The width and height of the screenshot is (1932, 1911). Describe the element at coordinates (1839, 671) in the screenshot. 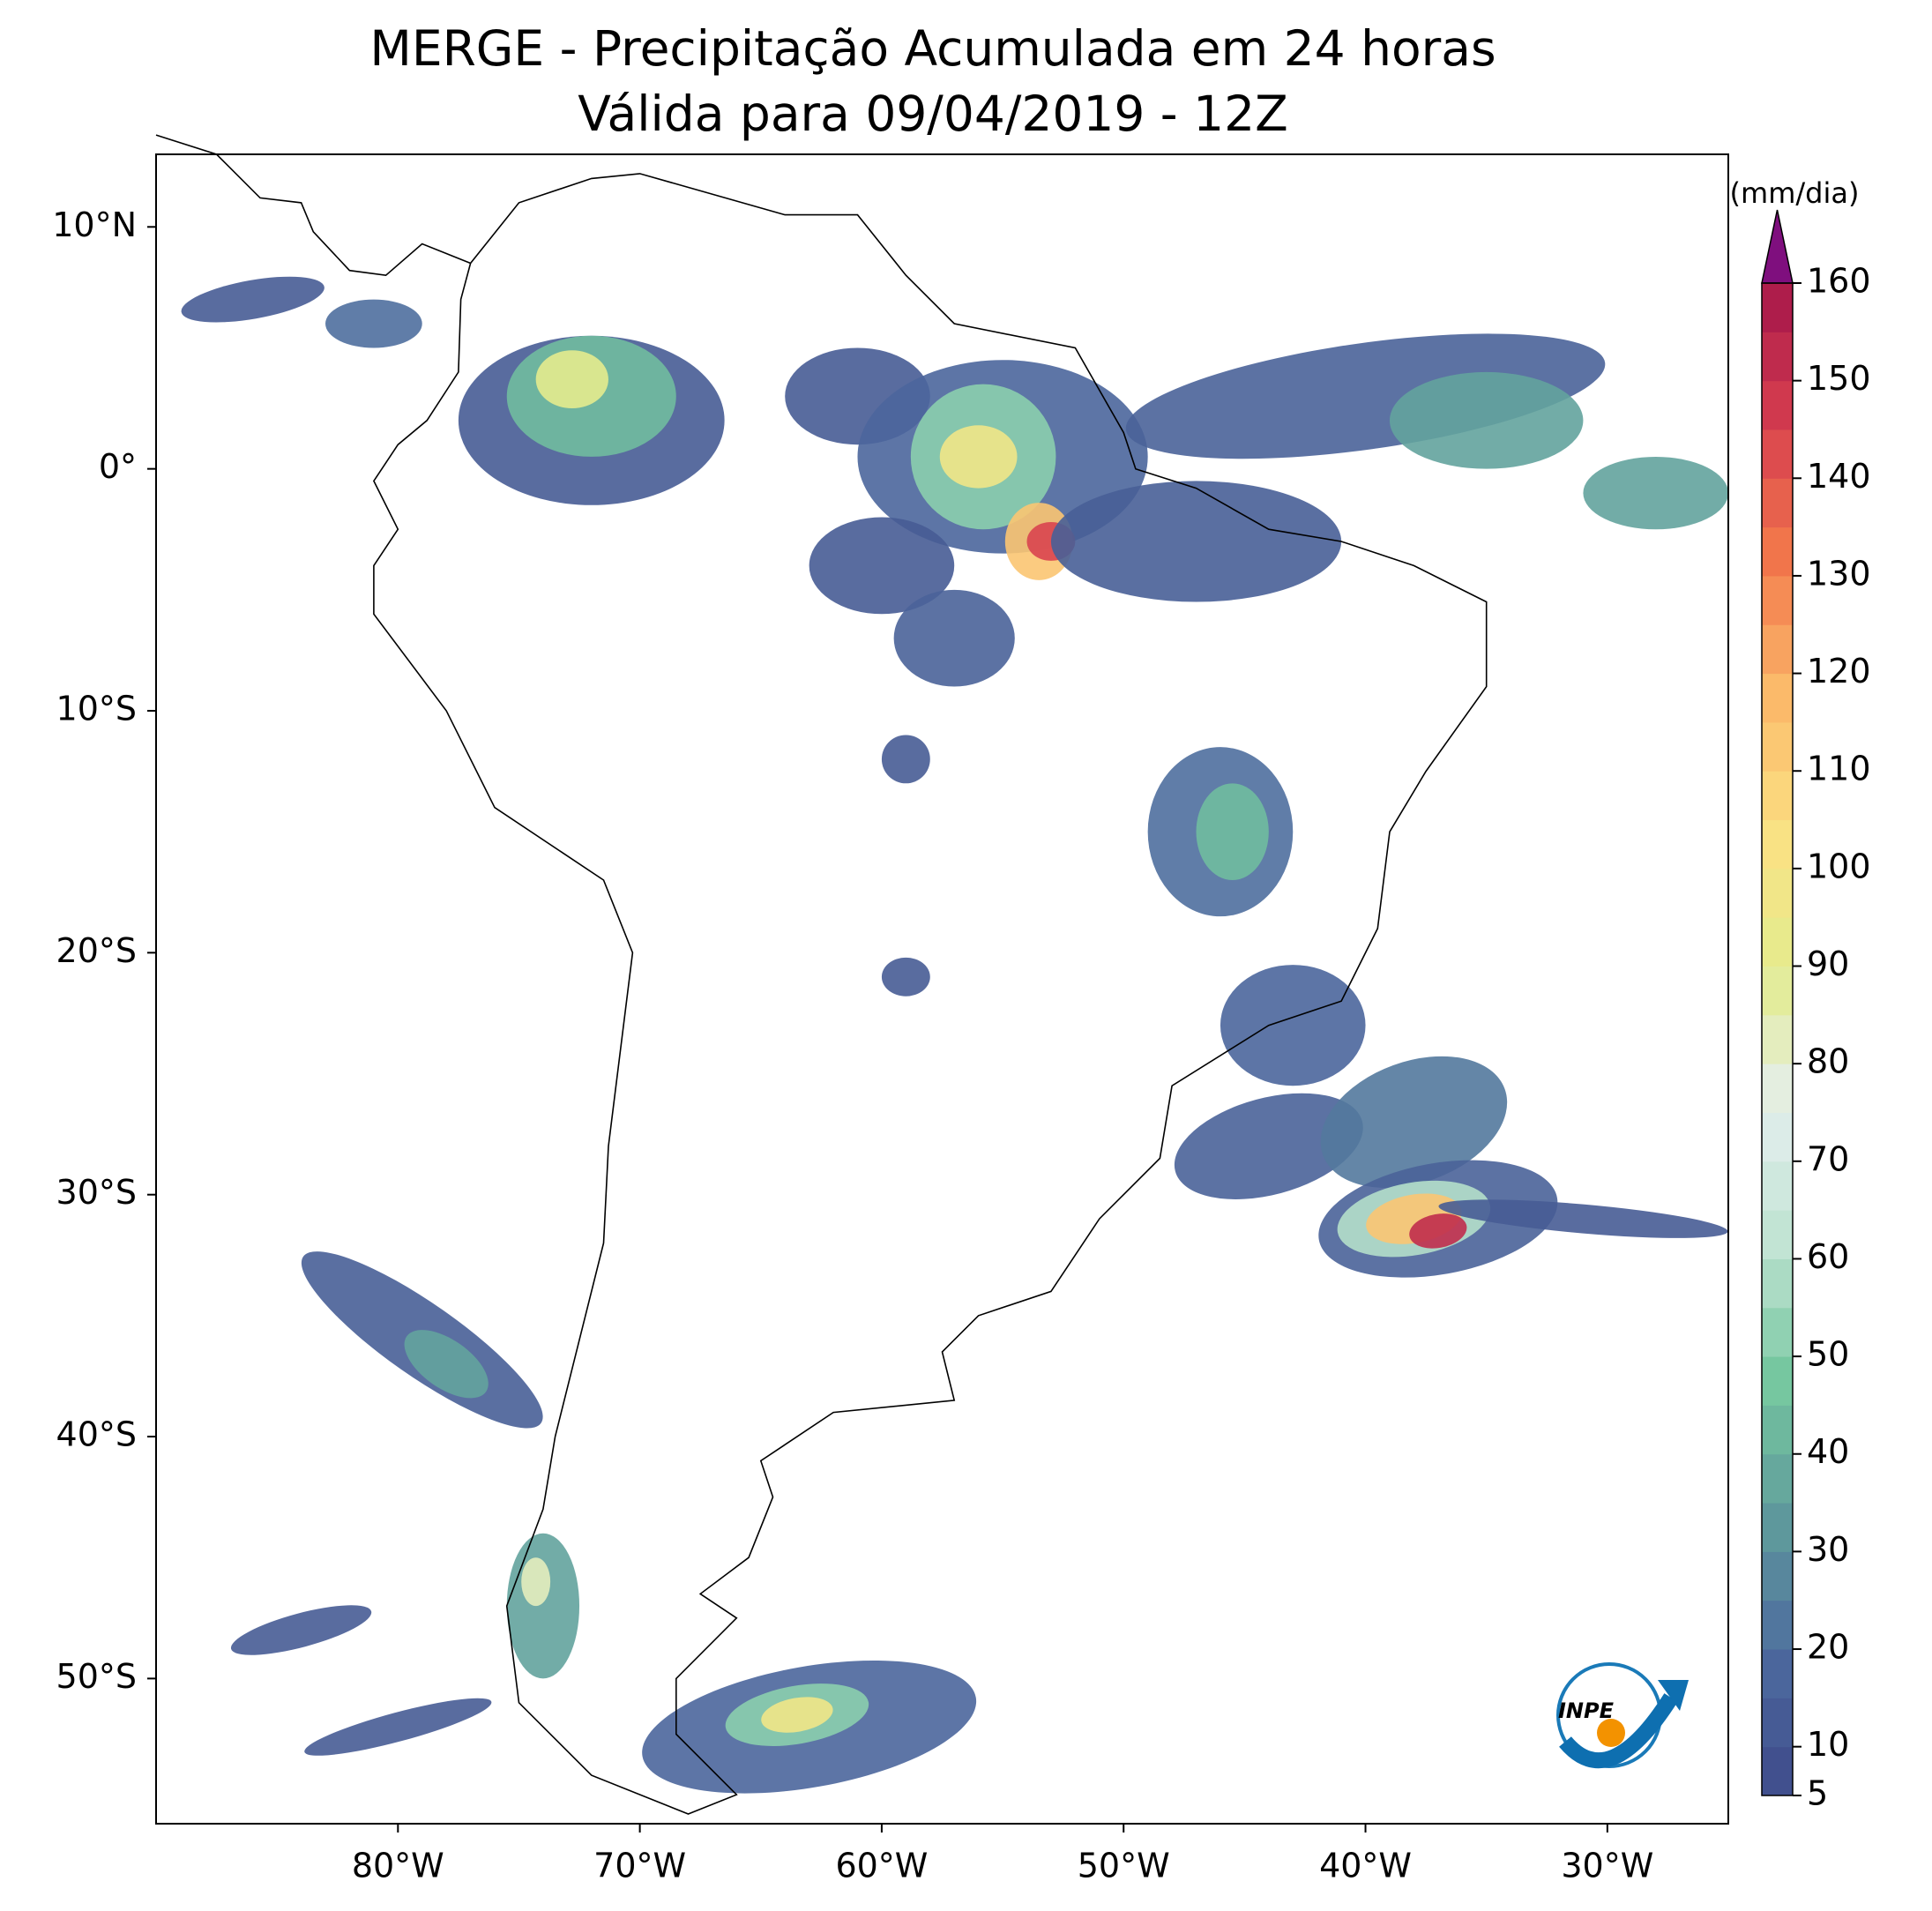

I see `colorbar-tick-label: 120` at that location.